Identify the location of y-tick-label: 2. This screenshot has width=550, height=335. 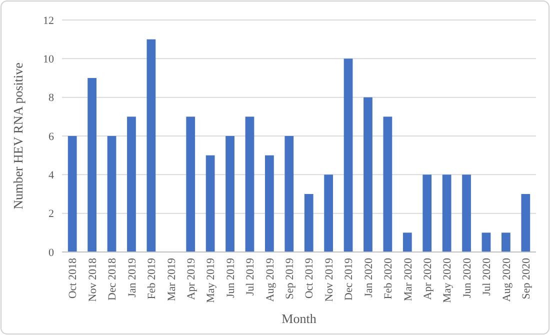
(51, 214).